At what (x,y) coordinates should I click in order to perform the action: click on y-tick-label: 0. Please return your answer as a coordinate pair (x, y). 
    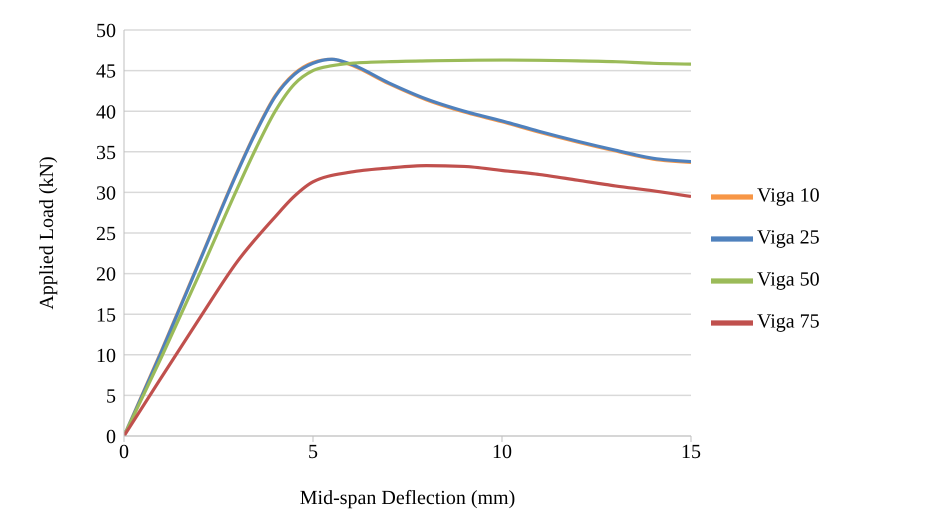
    Looking at the image, I should click on (111, 437).